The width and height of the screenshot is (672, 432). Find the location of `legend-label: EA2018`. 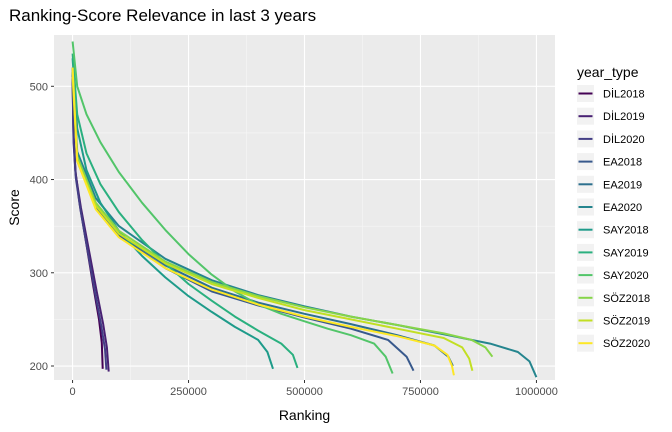

legend-label: EA2018 is located at coordinates (622, 163).